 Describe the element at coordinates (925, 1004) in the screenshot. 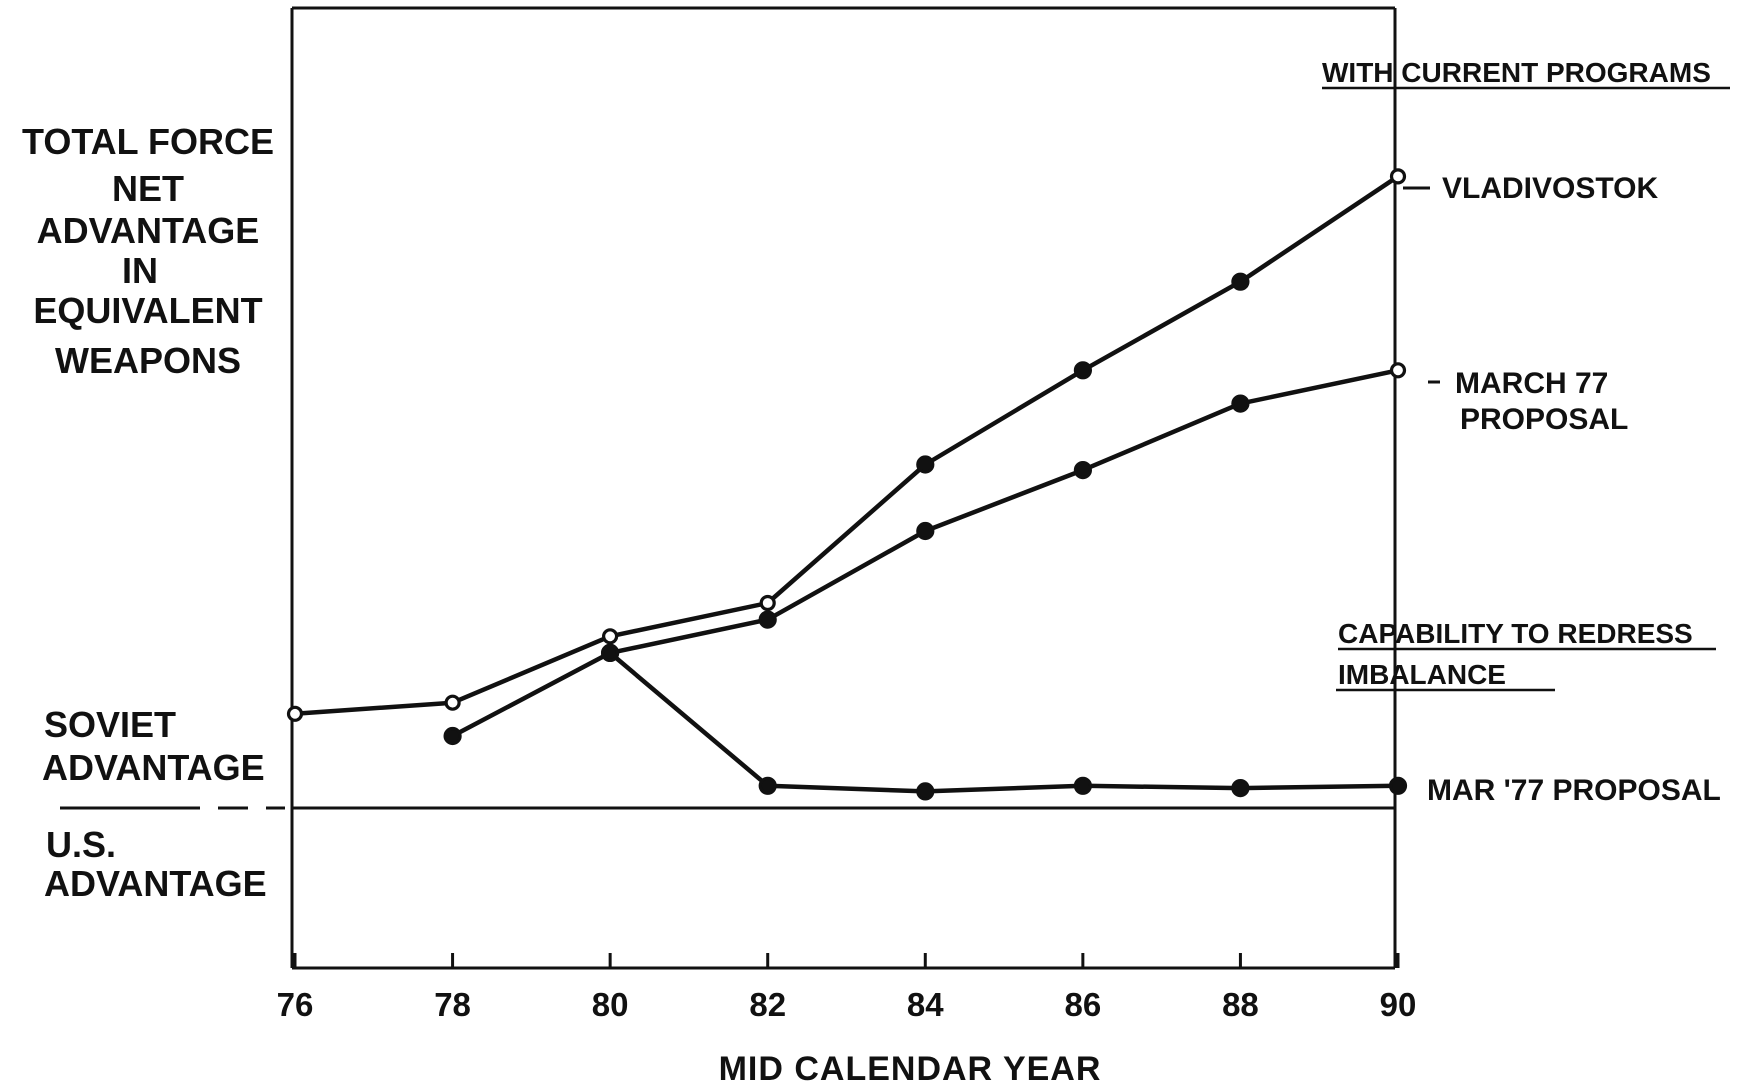

I see `x-tick-label-84: 84` at that location.